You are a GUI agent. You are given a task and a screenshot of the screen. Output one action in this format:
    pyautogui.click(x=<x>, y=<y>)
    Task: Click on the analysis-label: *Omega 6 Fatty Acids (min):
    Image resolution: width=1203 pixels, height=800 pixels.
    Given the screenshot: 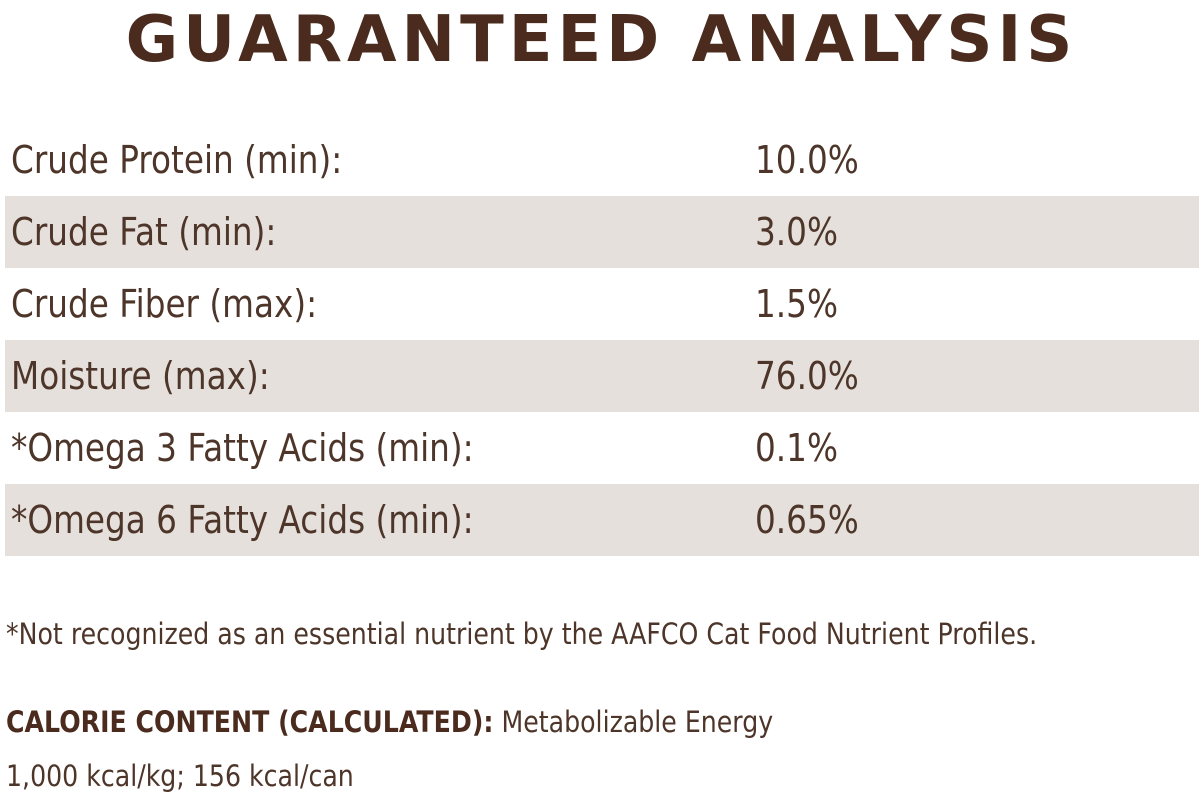 What is the action you would take?
    pyautogui.click(x=242, y=520)
    